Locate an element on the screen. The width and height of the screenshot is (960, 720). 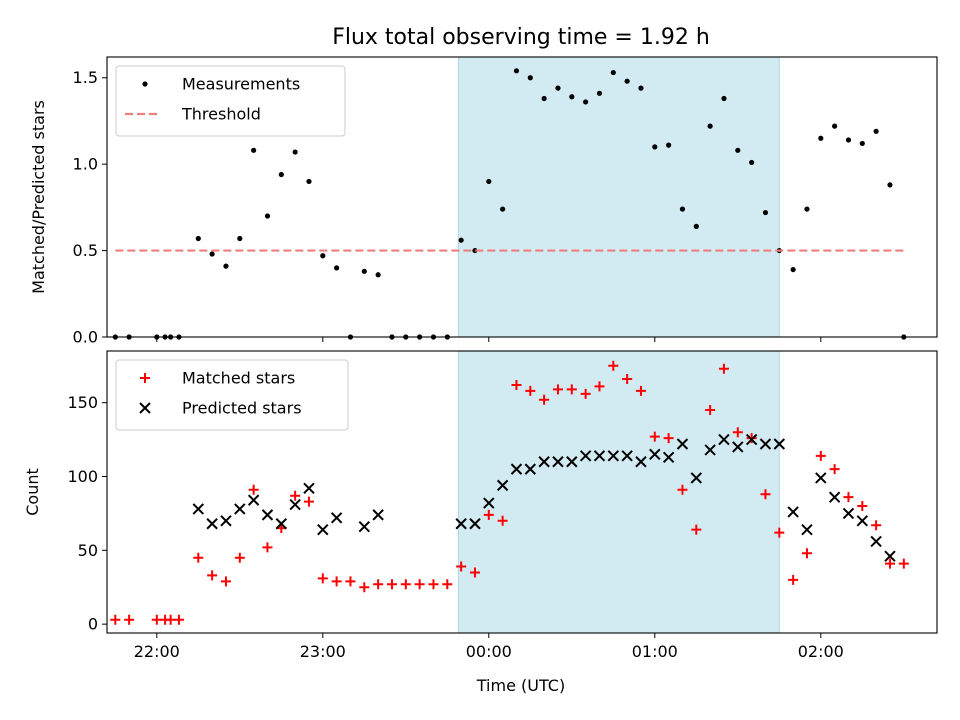
y-tick-label: 100 is located at coordinates (82, 476).